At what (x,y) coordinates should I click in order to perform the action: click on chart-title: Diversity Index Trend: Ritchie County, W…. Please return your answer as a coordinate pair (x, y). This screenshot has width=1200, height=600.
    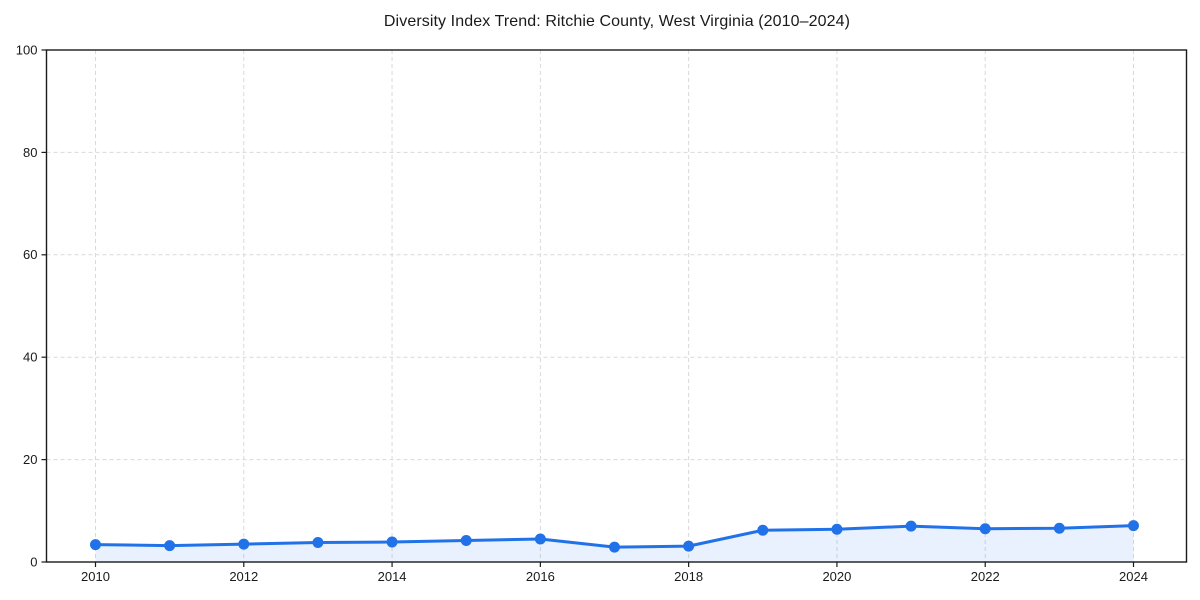
    Looking at the image, I should click on (617, 21).